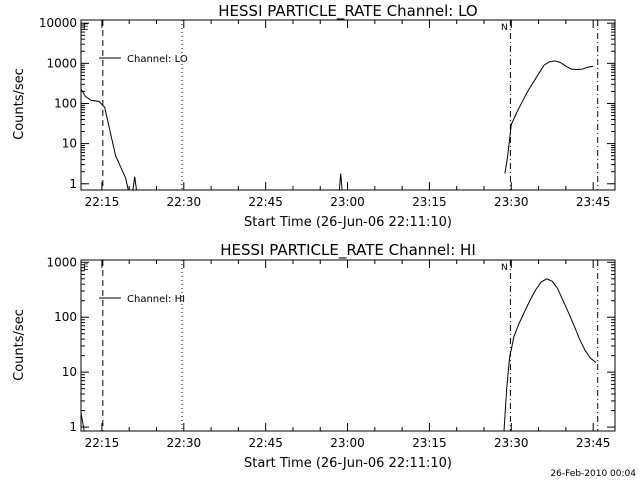 This screenshot has height=480, width=640. What do you see at coordinates (156, 299) in the screenshot?
I see `legend-label-hi: Channel: HI` at bounding box center [156, 299].